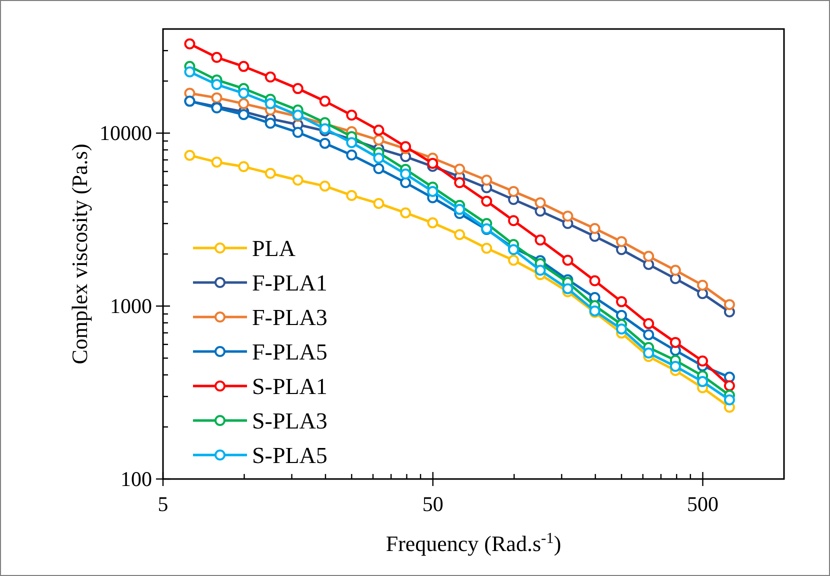 The width and height of the screenshot is (830, 576). I want to click on legend-label: F-PLA5, so click(290, 352).